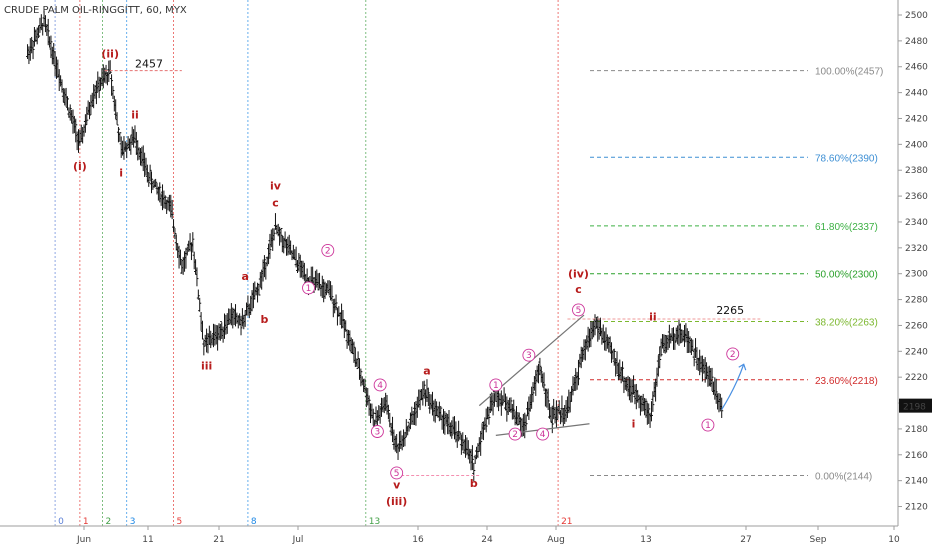 The height and width of the screenshot is (550, 932). Describe the element at coordinates (916, 223) in the screenshot. I see `y-tick-label: 2340` at that location.